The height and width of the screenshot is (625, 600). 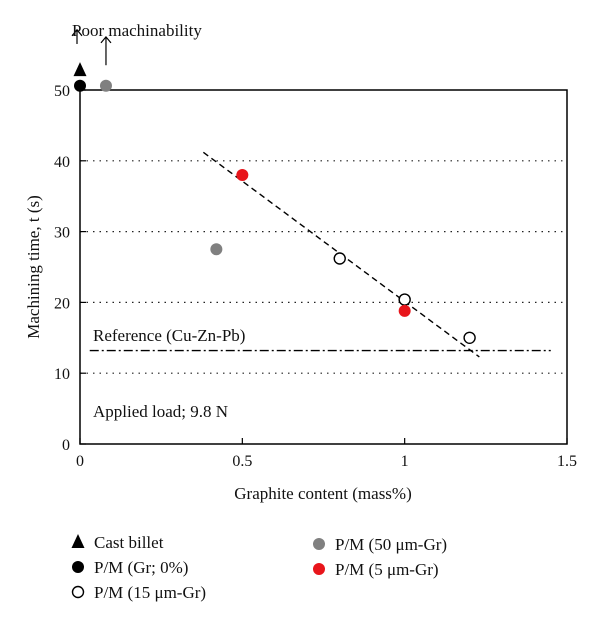 I want to click on legend-label-4: P/M (5 μm-Gr), so click(x=387, y=569).